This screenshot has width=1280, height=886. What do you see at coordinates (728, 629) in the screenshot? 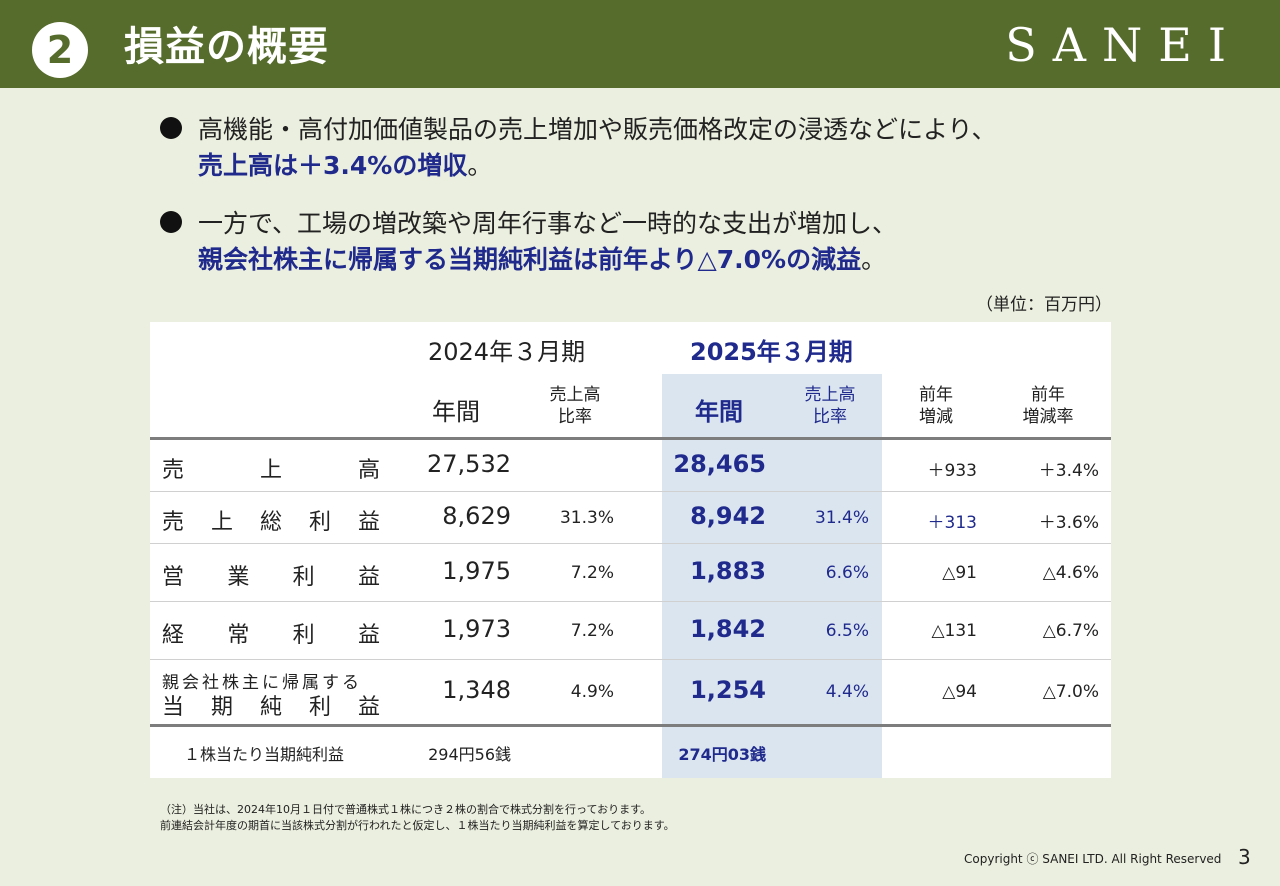
I see `curr-annual: 1,842` at bounding box center [728, 629].